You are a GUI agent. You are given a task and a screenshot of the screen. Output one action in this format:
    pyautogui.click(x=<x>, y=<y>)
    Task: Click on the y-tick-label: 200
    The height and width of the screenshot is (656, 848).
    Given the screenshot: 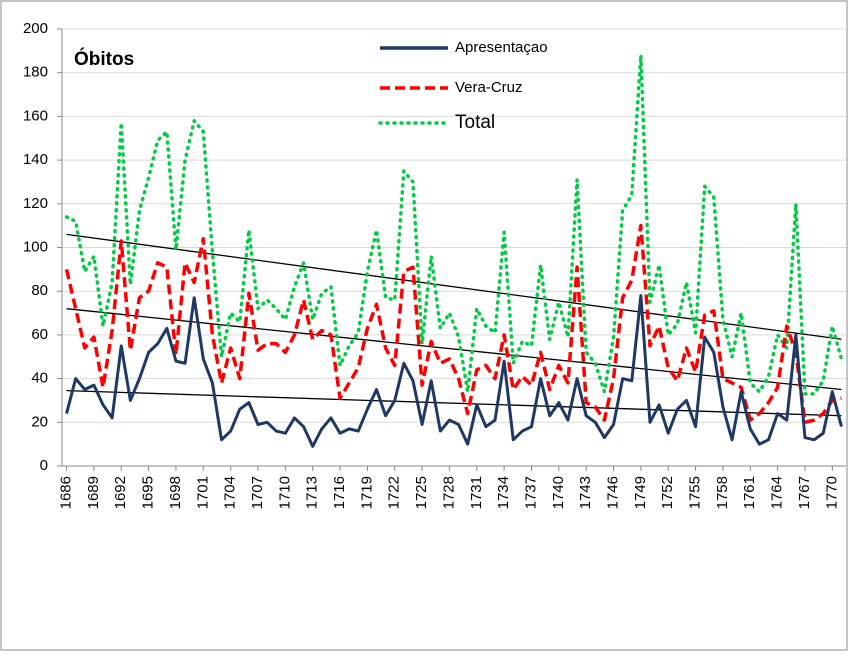 What is the action you would take?
    pyautogui.click(x=35, y=28)
    